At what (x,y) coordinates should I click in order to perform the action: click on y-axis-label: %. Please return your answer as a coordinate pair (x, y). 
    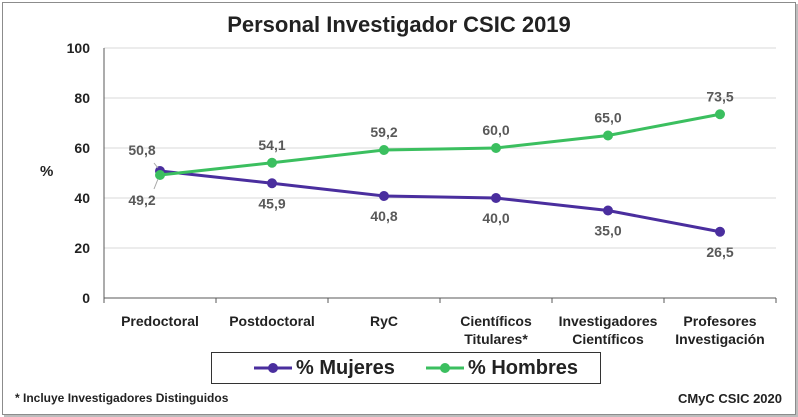
    Looking at the image, I should click on (47, 171).